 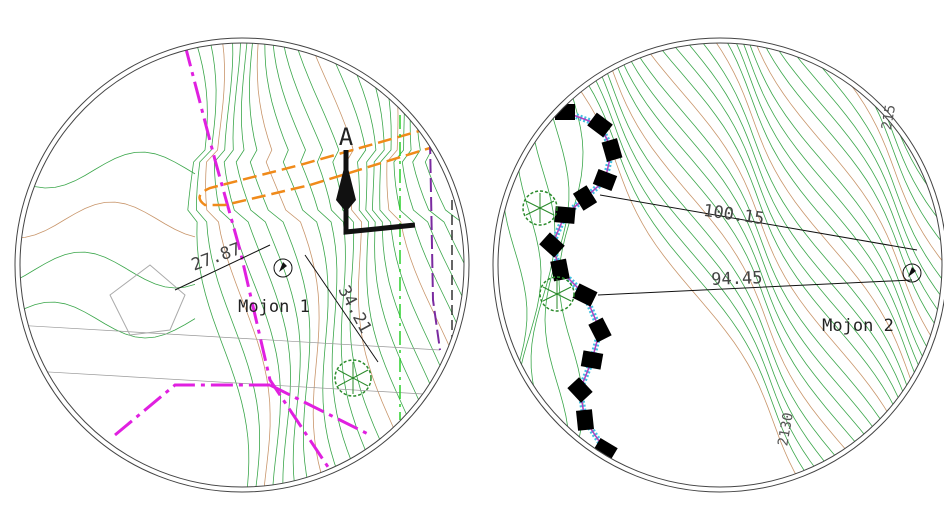 I want to click on building, so click(x=147, y=300).